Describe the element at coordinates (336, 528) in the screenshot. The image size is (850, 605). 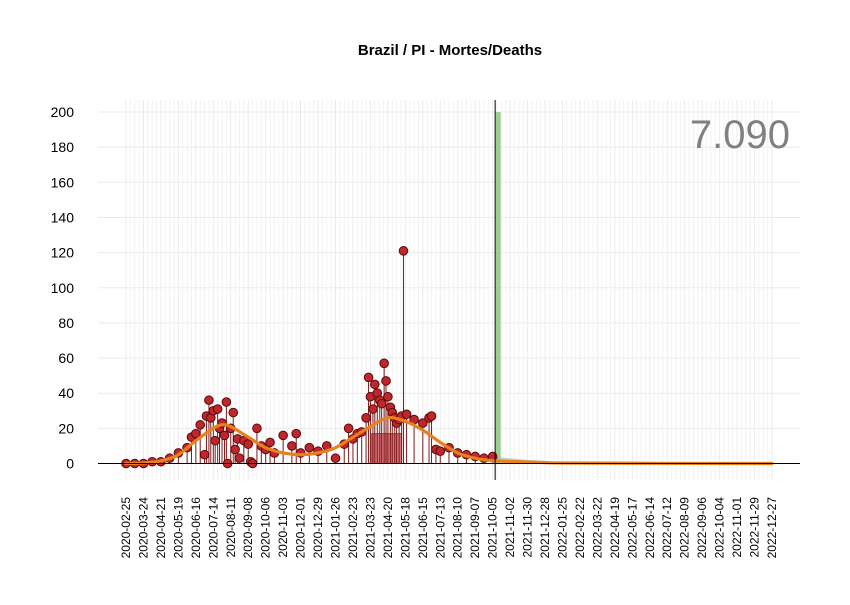
I see `x-tick-label: 2021-01-26` at that location.